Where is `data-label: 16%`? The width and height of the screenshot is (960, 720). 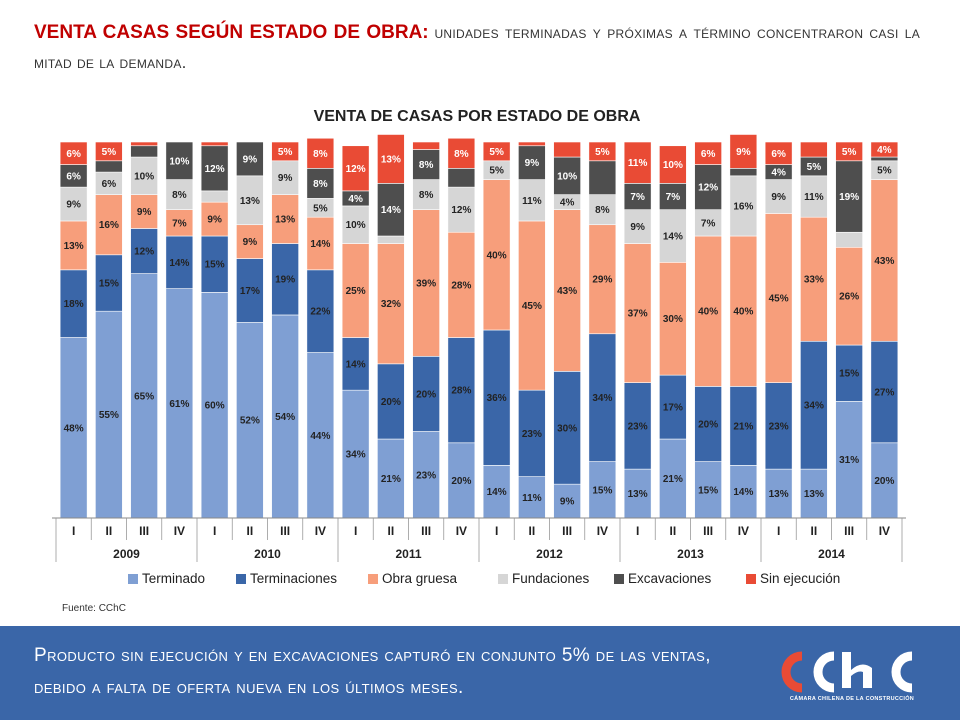 data-label: 16% is located at coordinates (109, 225).